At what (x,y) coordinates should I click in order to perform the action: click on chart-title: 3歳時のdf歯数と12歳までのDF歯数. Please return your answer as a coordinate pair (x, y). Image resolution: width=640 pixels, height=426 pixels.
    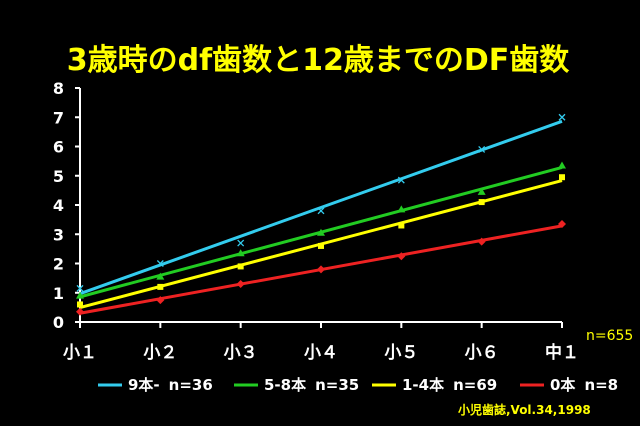
    Looking at the image, I should click on (319, 60).